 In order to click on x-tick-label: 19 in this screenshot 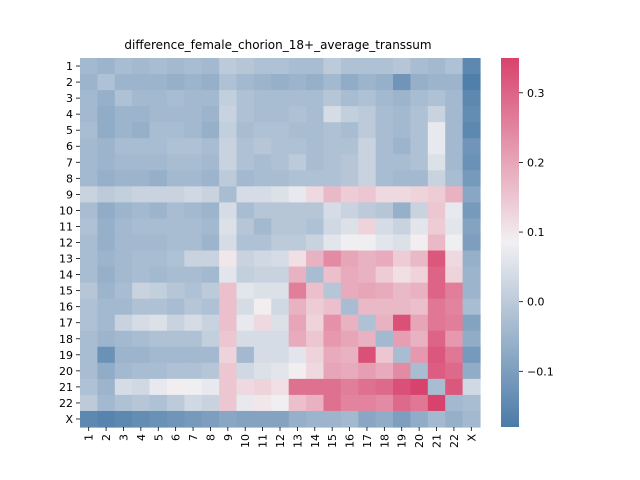, I will do `click(402, 441)`.